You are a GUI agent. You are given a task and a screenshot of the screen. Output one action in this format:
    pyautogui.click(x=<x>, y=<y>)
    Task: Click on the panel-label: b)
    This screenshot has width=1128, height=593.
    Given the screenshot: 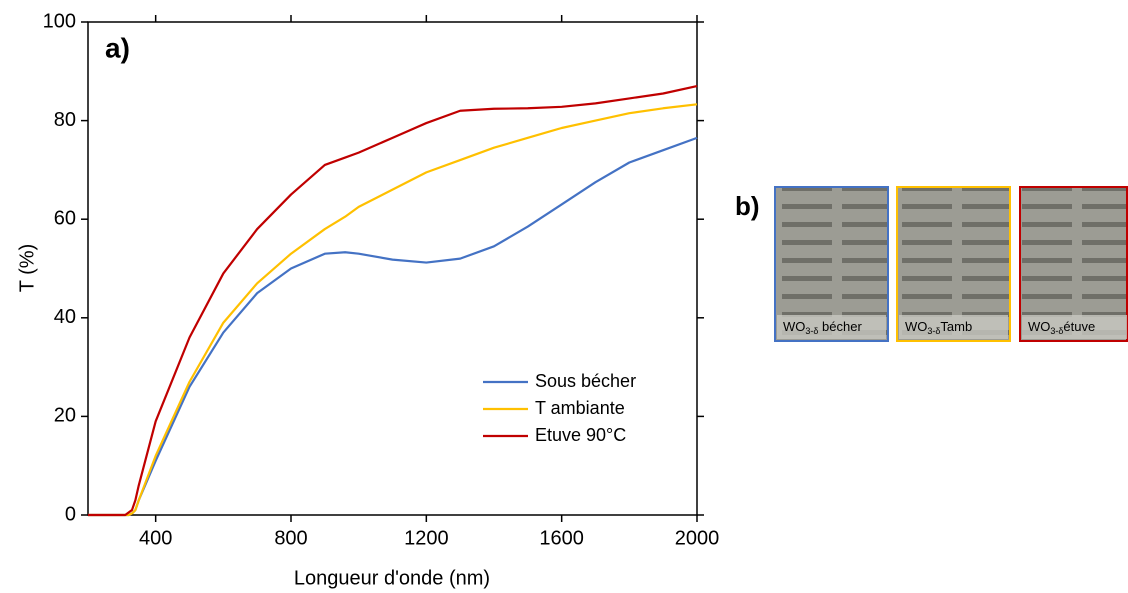 What is the action you would take?
    pyautogui.click(x=747, y=206)
    